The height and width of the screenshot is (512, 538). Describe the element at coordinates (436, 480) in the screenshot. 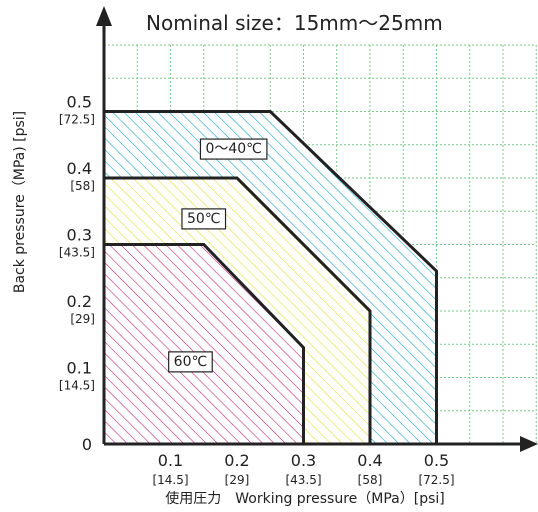

I see `x-tick-sublabel: [72.5]` at that location.